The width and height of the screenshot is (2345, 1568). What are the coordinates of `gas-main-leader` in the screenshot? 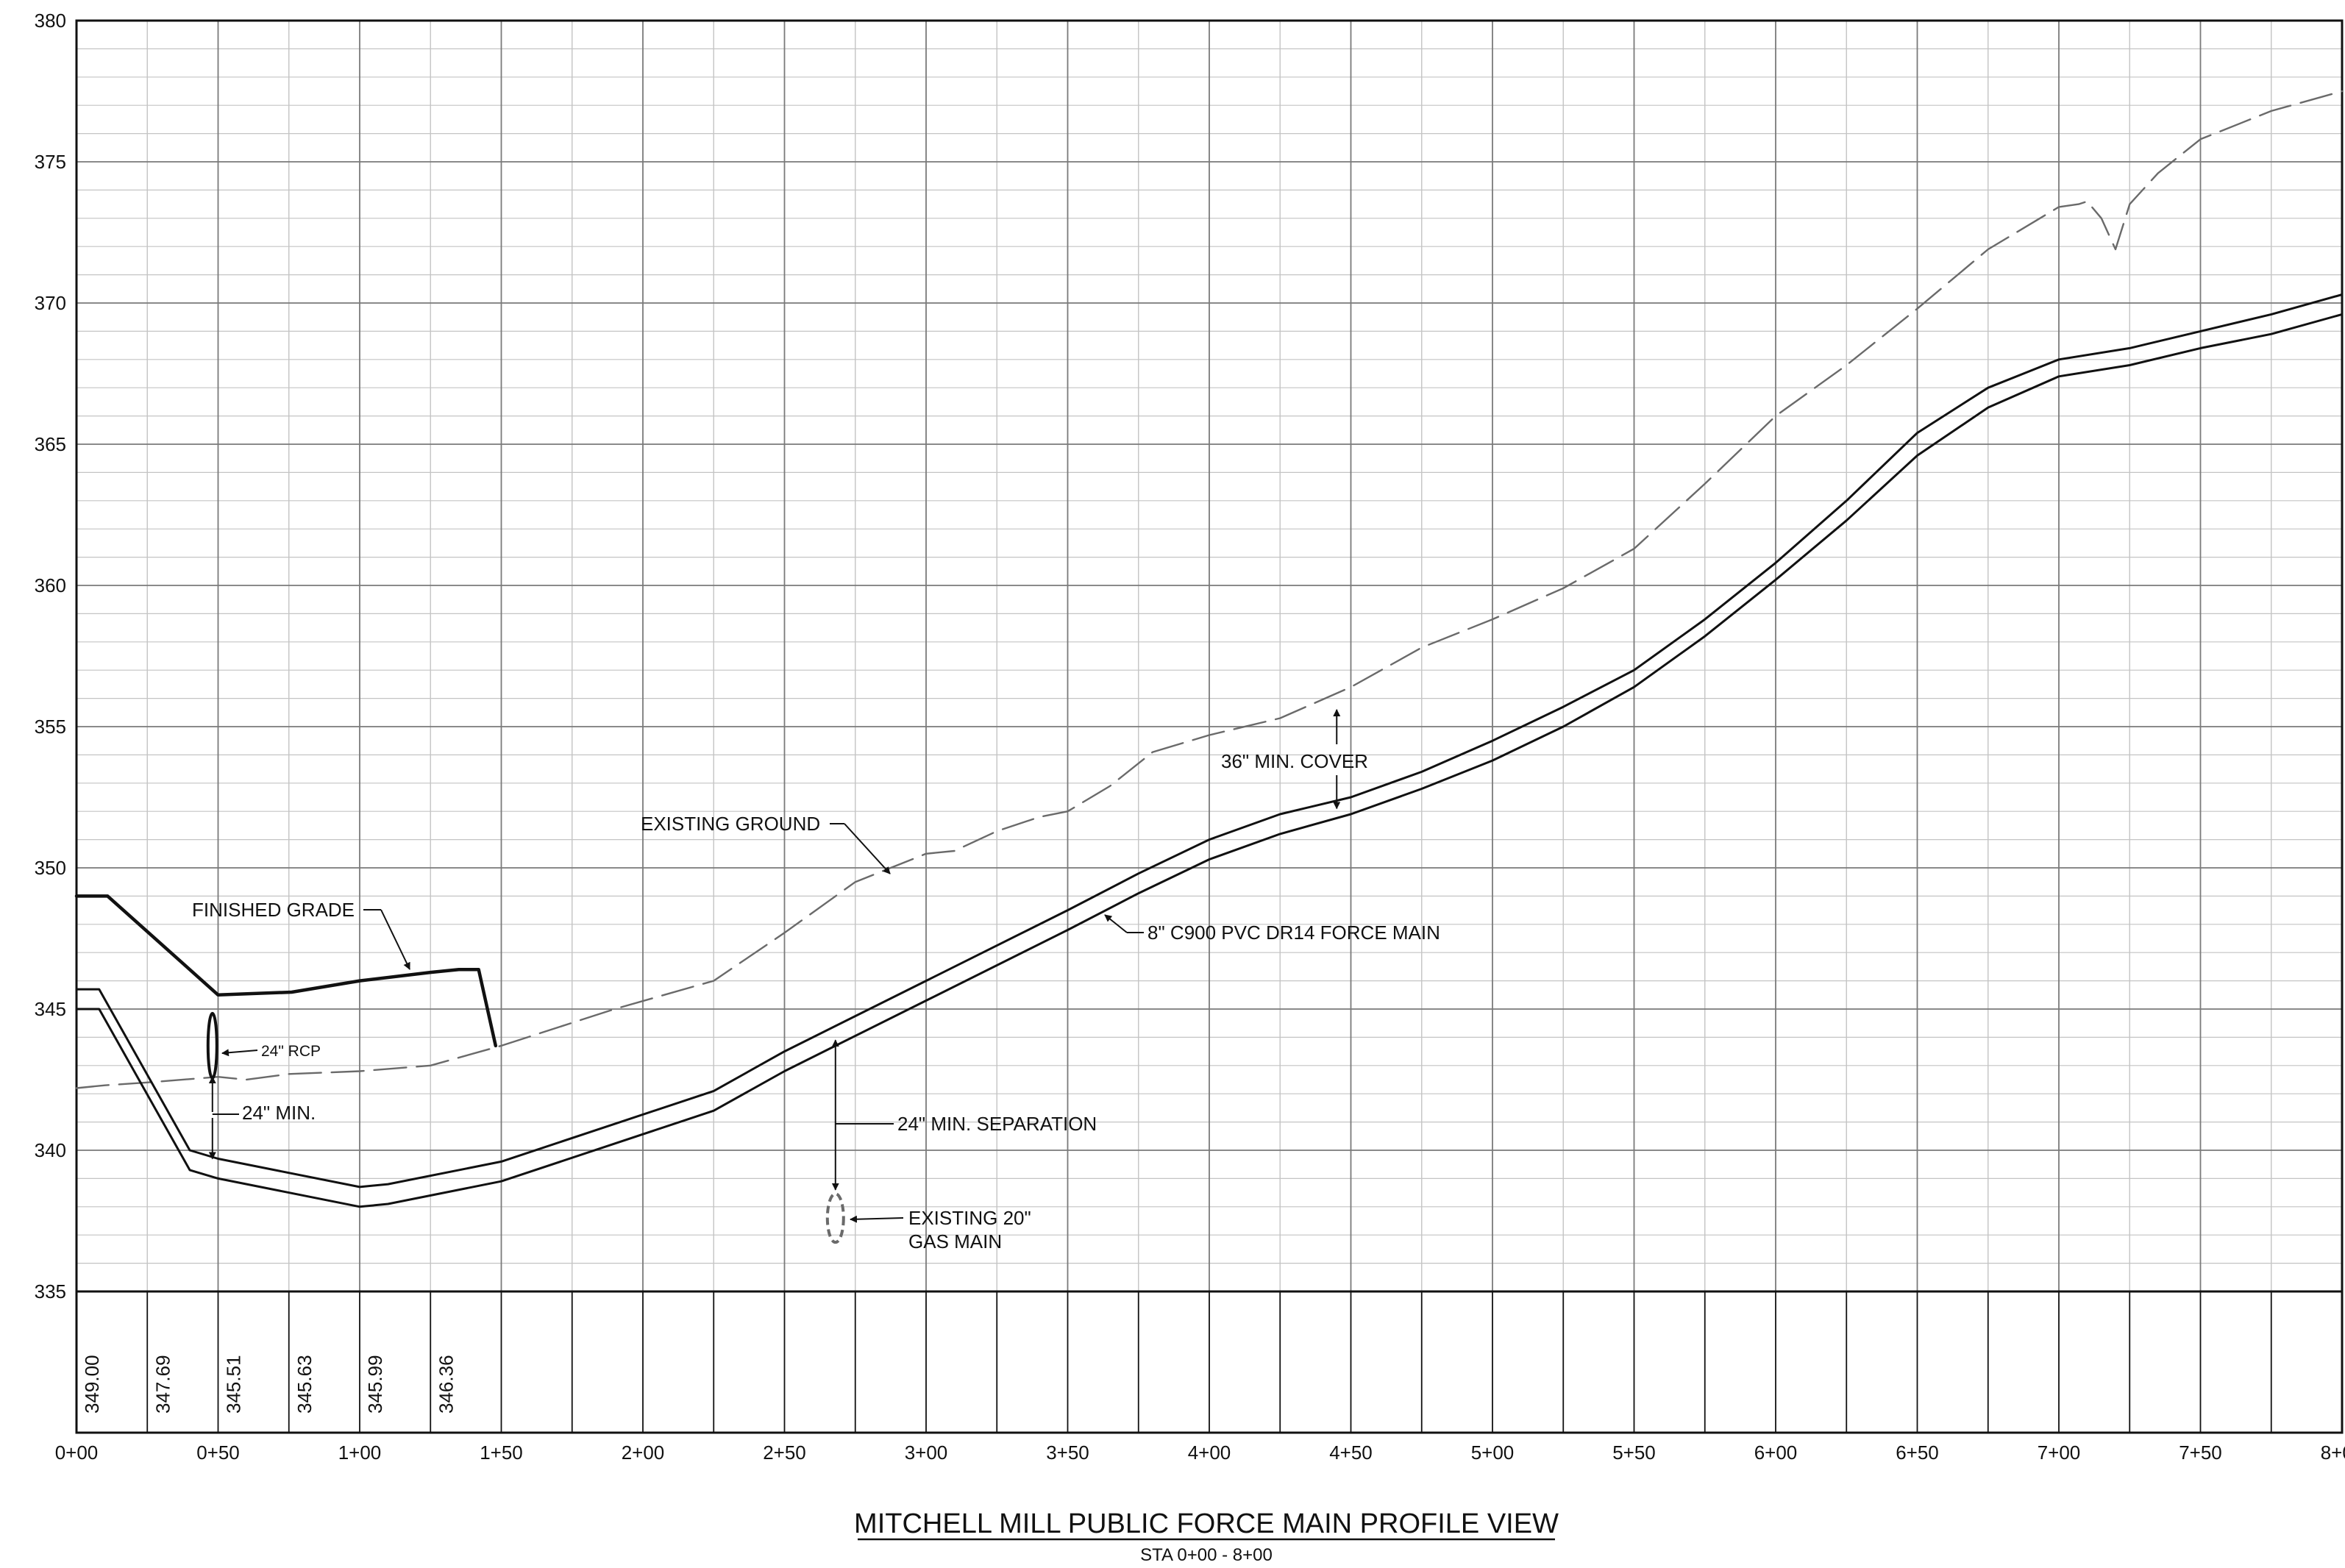 It's located at (877, 1219).